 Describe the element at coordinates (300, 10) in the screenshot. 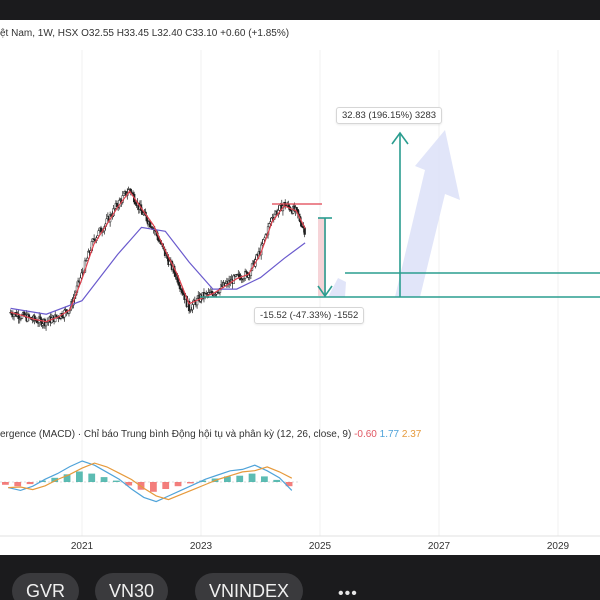

I see `top-bar` at that location.